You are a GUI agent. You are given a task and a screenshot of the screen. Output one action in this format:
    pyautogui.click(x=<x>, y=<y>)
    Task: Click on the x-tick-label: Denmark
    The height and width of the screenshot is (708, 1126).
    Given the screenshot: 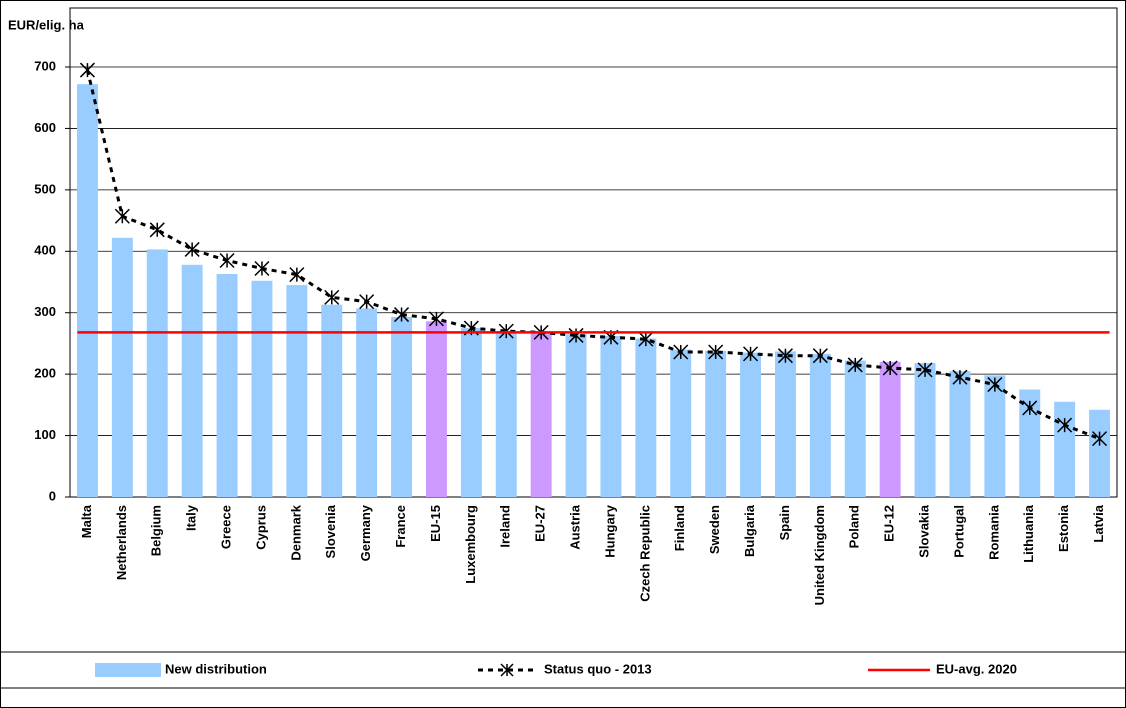 What is the action you would take?
    pyautogui.click(x=295, y=532)
    